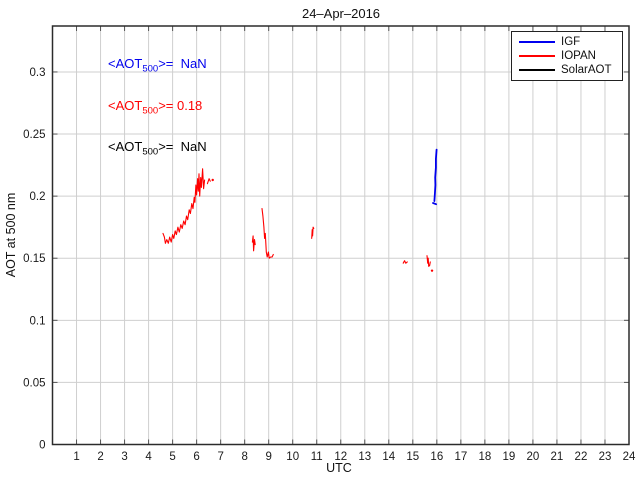 Image resolution: width=640 pixels, height=480 pixels. I want to click on svg-text: 23, so click(605, 457).